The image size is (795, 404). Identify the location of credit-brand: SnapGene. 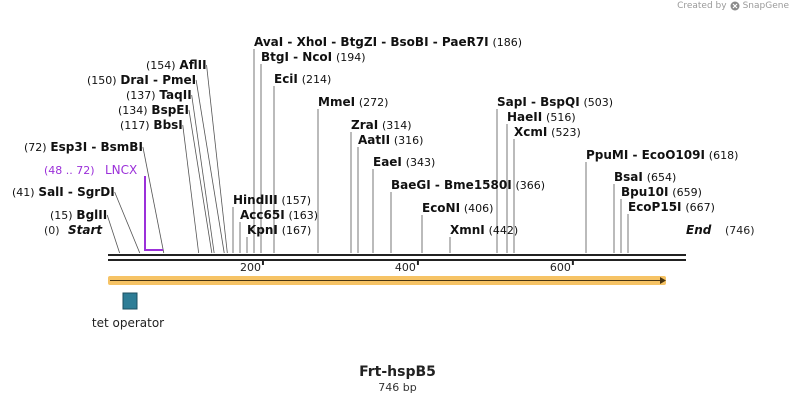
(765, 6).